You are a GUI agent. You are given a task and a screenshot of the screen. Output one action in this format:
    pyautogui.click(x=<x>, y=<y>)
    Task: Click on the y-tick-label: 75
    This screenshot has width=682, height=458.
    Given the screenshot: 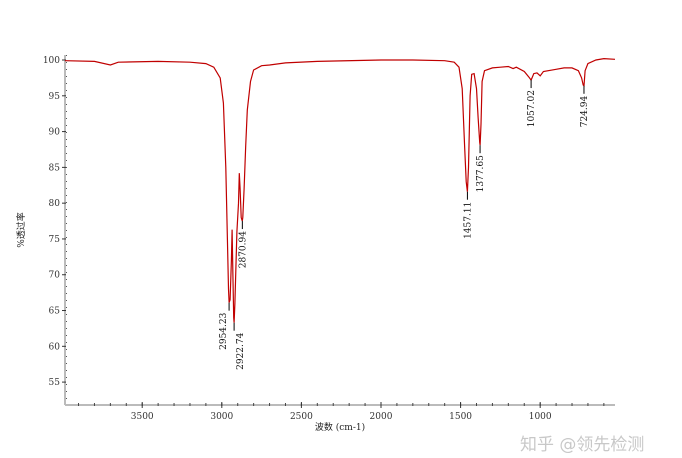 What is the action you would take?
    pyautogui.click(x=55, y=240)
    